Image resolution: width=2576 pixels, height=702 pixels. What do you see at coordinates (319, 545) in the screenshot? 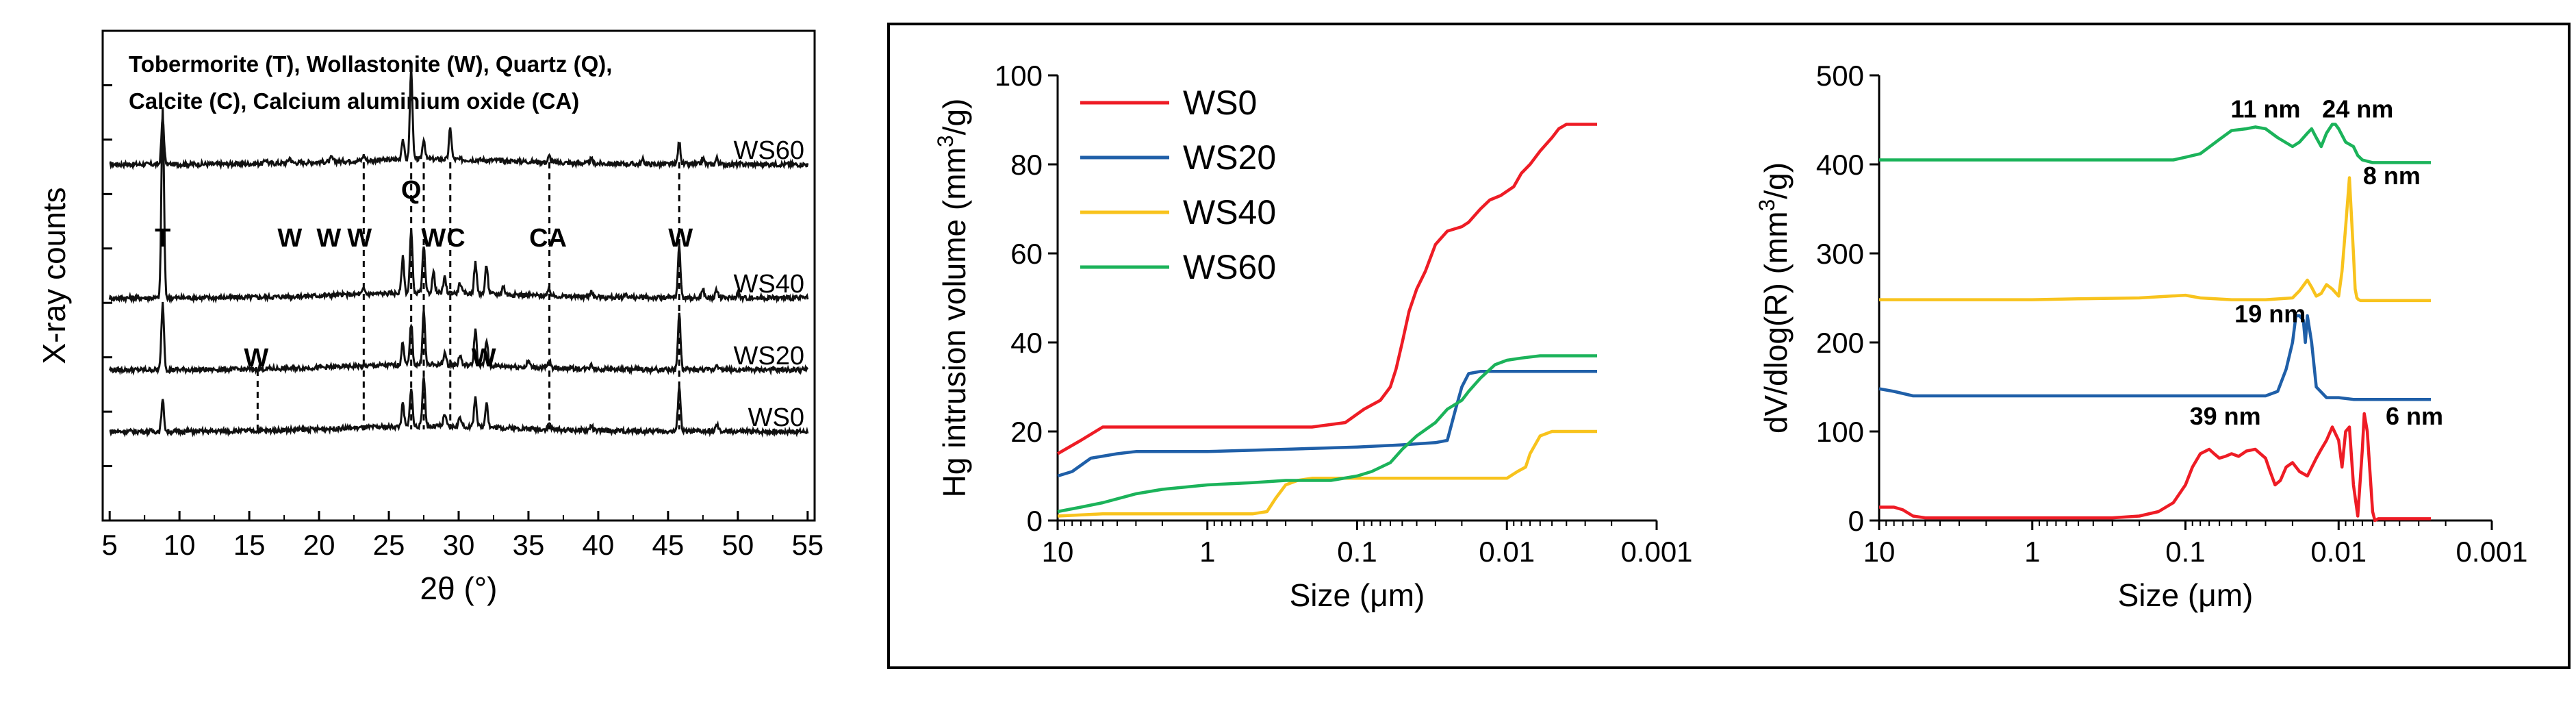
I see `xrd-x-tick-label: 20` at bounding box center [319, 545].